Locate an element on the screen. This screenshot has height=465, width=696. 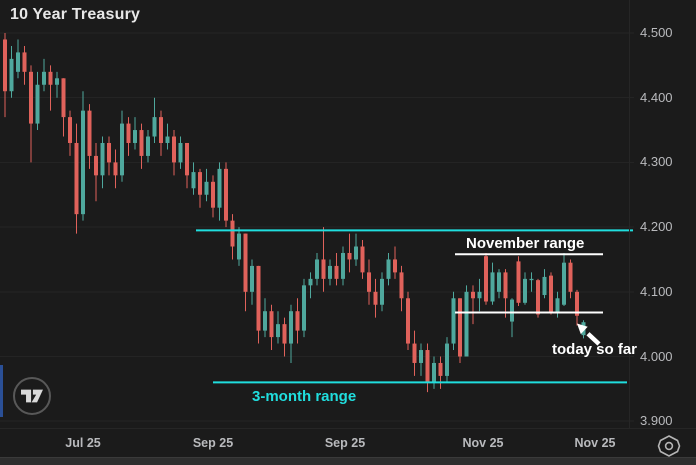
settings-icon is located at coordinates (669, 446).